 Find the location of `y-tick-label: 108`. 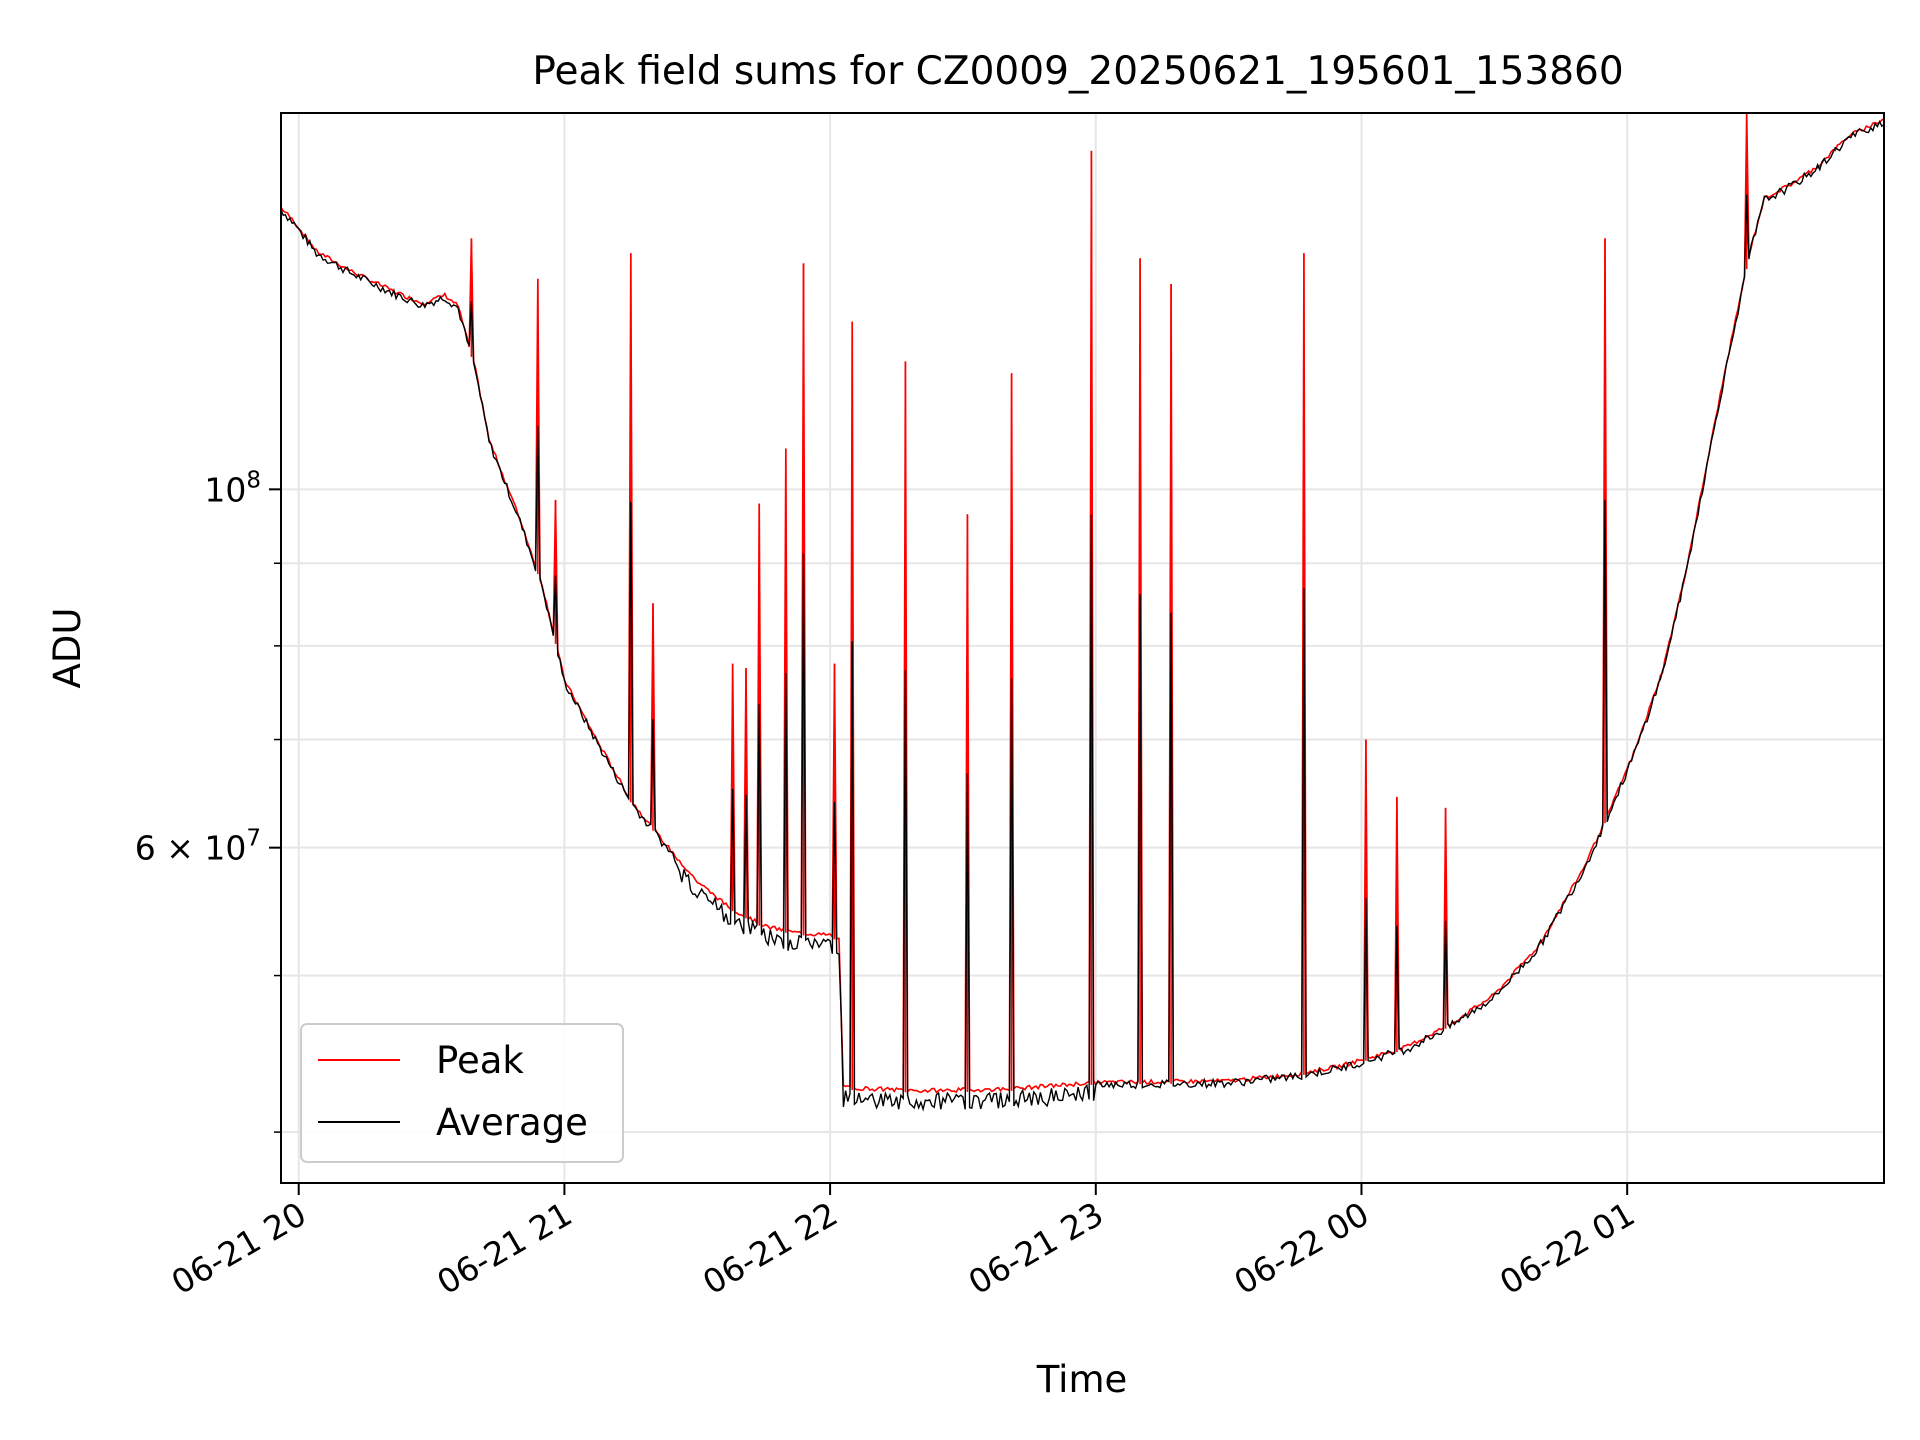

y-tick-label: 108 is located at coordinates (232, 488).